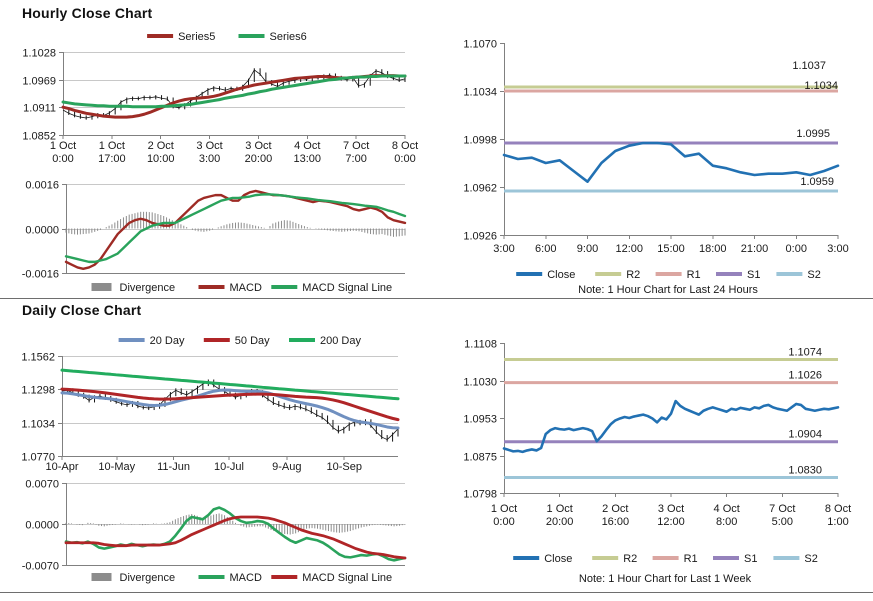 The height and width of the screenshot is (601, 873). What do you see at coordinates (671, 74) in the screenshot?
I see `pivot-line-r2: 1.1037` at bounding box center [671, 74].